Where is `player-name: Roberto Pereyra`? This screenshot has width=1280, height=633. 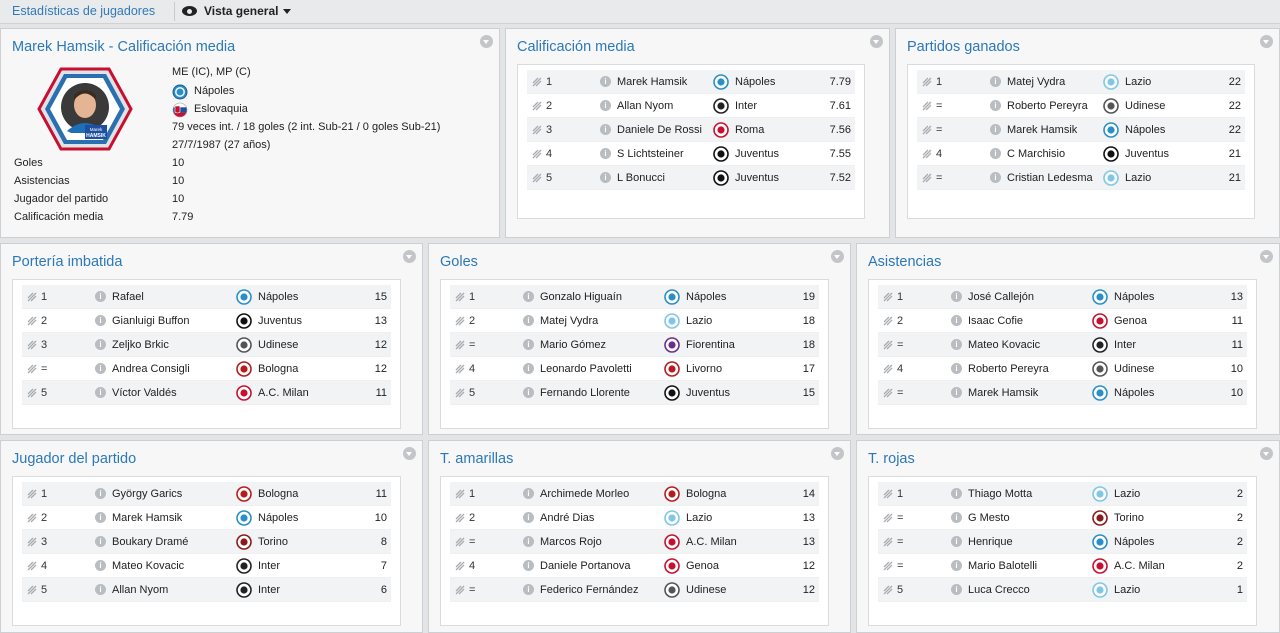 player-name: Roberto Pereyra is located at coordinates (1008, 369).